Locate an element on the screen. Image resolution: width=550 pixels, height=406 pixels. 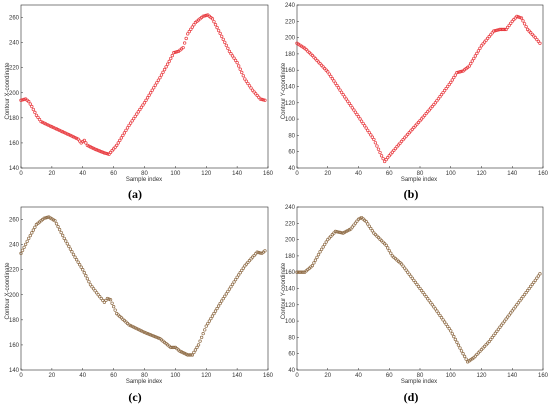
panel-b-ytick-label: 60 is located at coordinates (291, 153).